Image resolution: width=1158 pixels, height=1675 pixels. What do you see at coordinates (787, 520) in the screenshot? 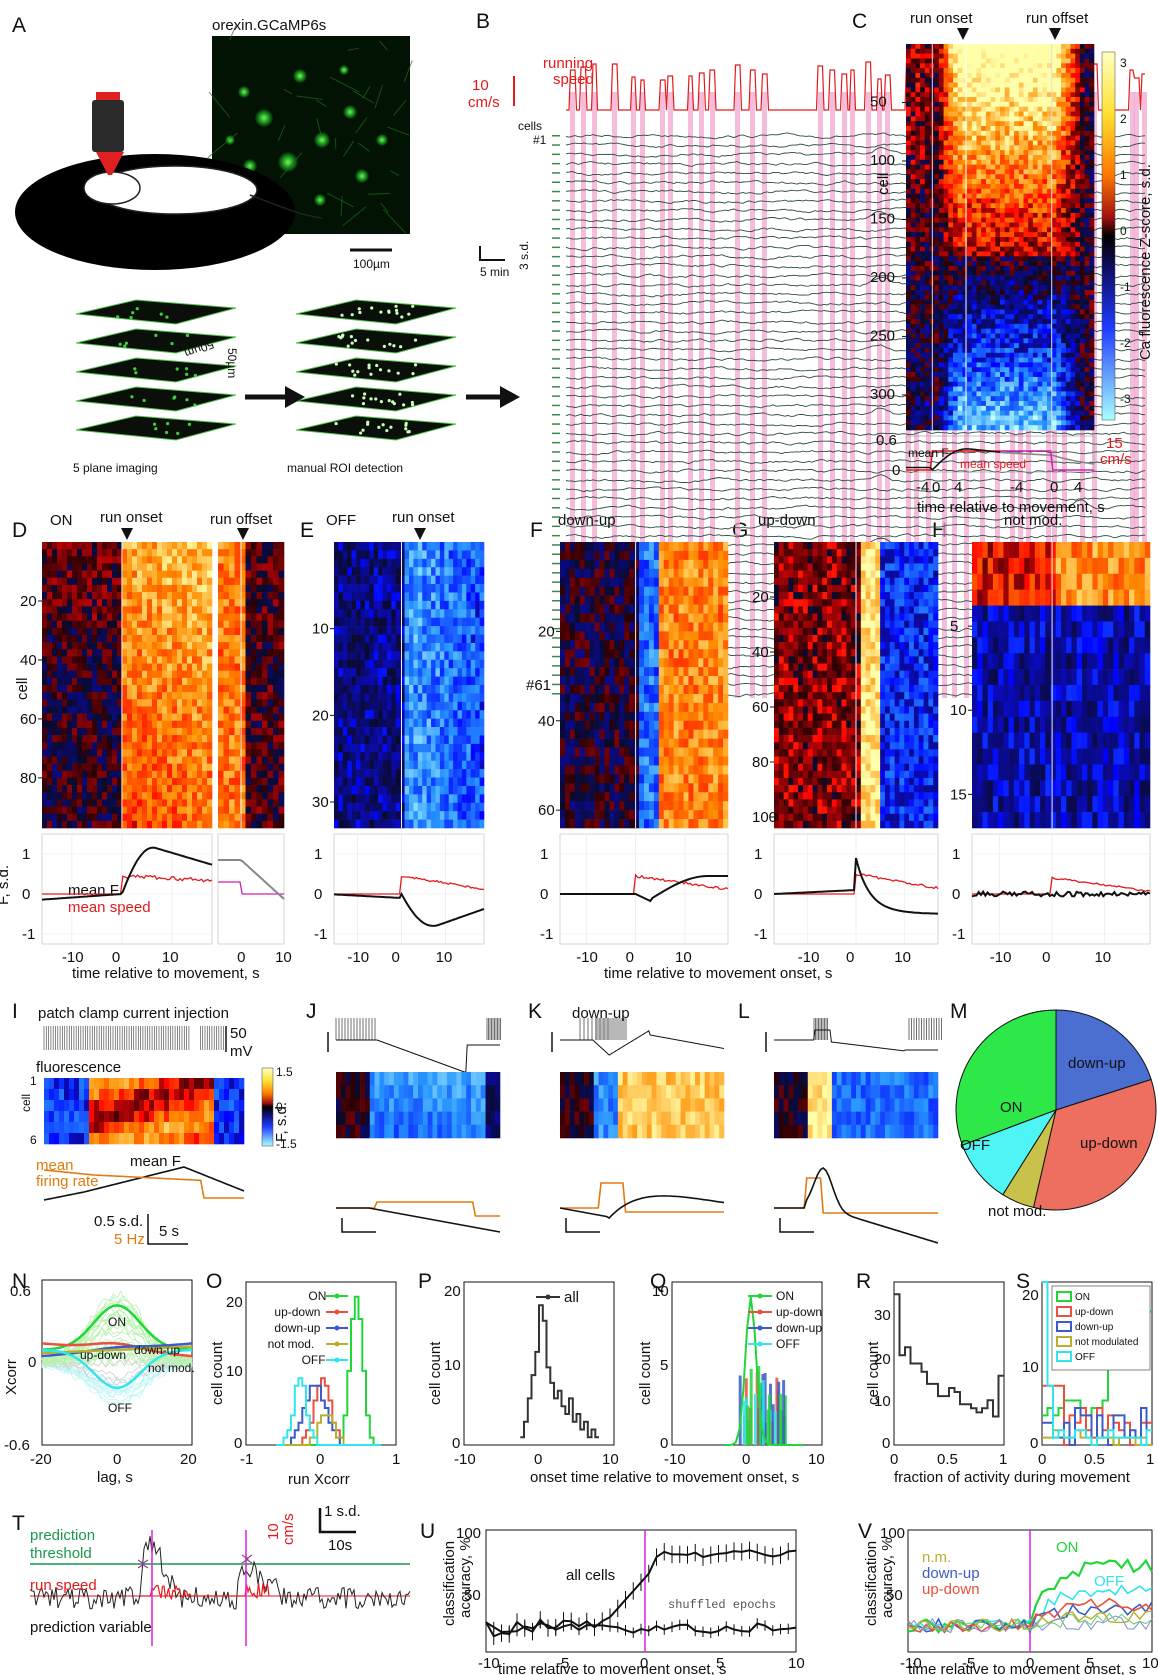
I see `g-title: up-down` at bounding box center [787, 520].